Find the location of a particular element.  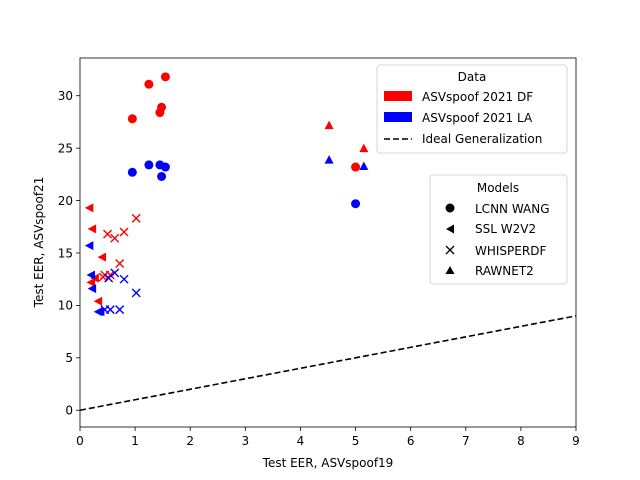

x-tick-label: 7 is located at coordinates (466, 441).